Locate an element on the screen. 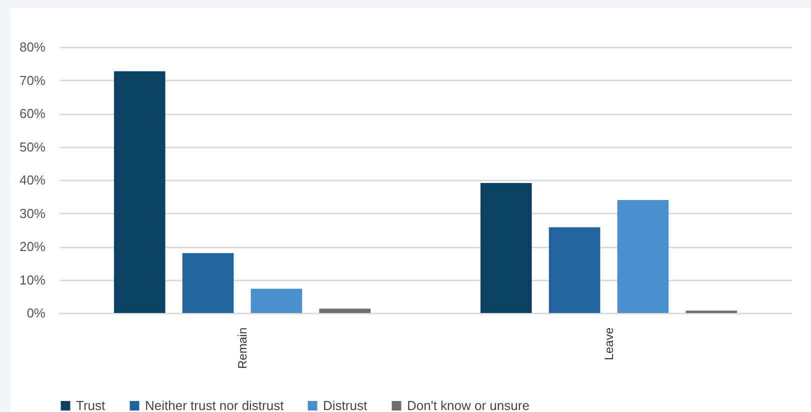 The image size is (811, 412). legend-label: Neither trust nor distrust is located at coordinates (214, 405).